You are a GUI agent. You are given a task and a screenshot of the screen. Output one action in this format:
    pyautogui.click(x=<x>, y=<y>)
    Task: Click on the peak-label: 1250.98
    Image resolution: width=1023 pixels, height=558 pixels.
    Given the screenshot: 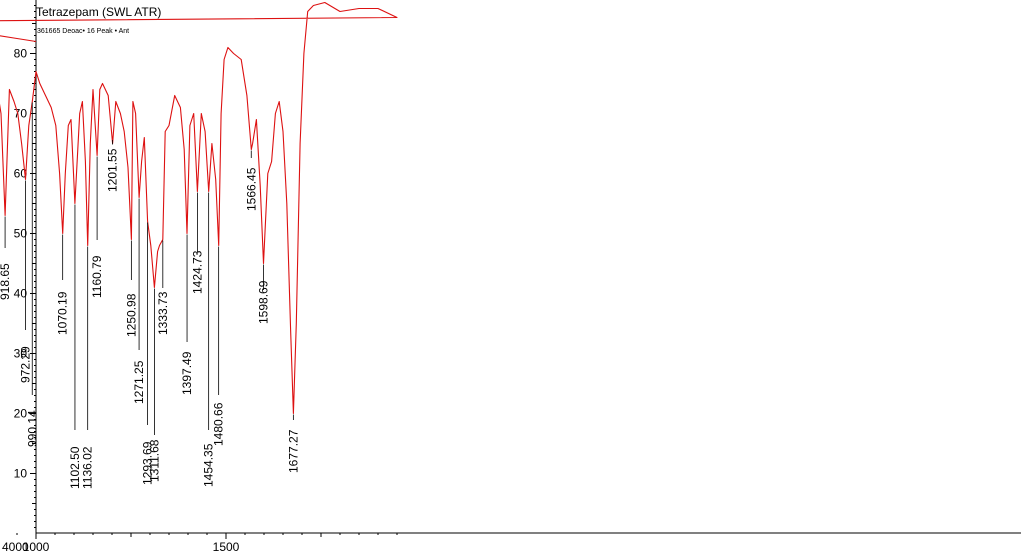 What is the action you would take?
    pyautogui.click(x=131, y=315)
    